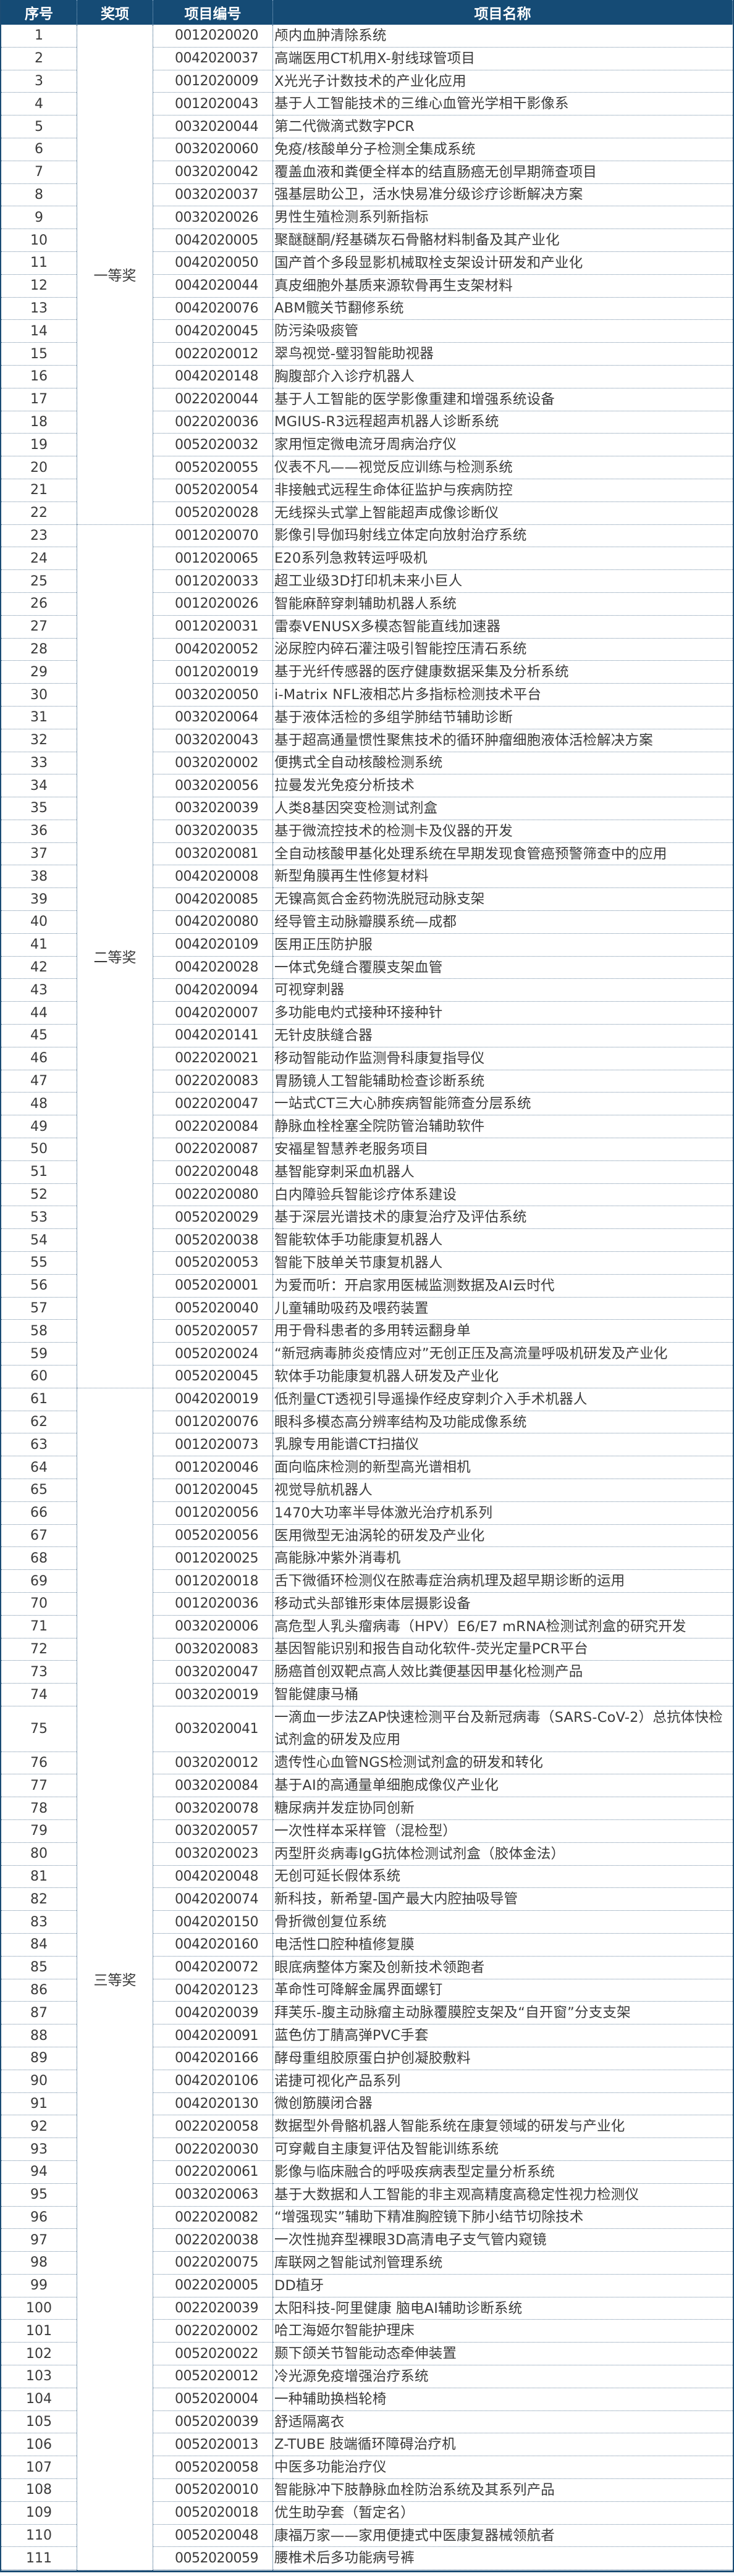 The image size is (734, 2576). What do you see at coordinates (503, 1899) in the screenshot?
I see `name-cell: 新科技，新希望-国产最大内腔抽吸导管` at bounding box center [503, 1899].